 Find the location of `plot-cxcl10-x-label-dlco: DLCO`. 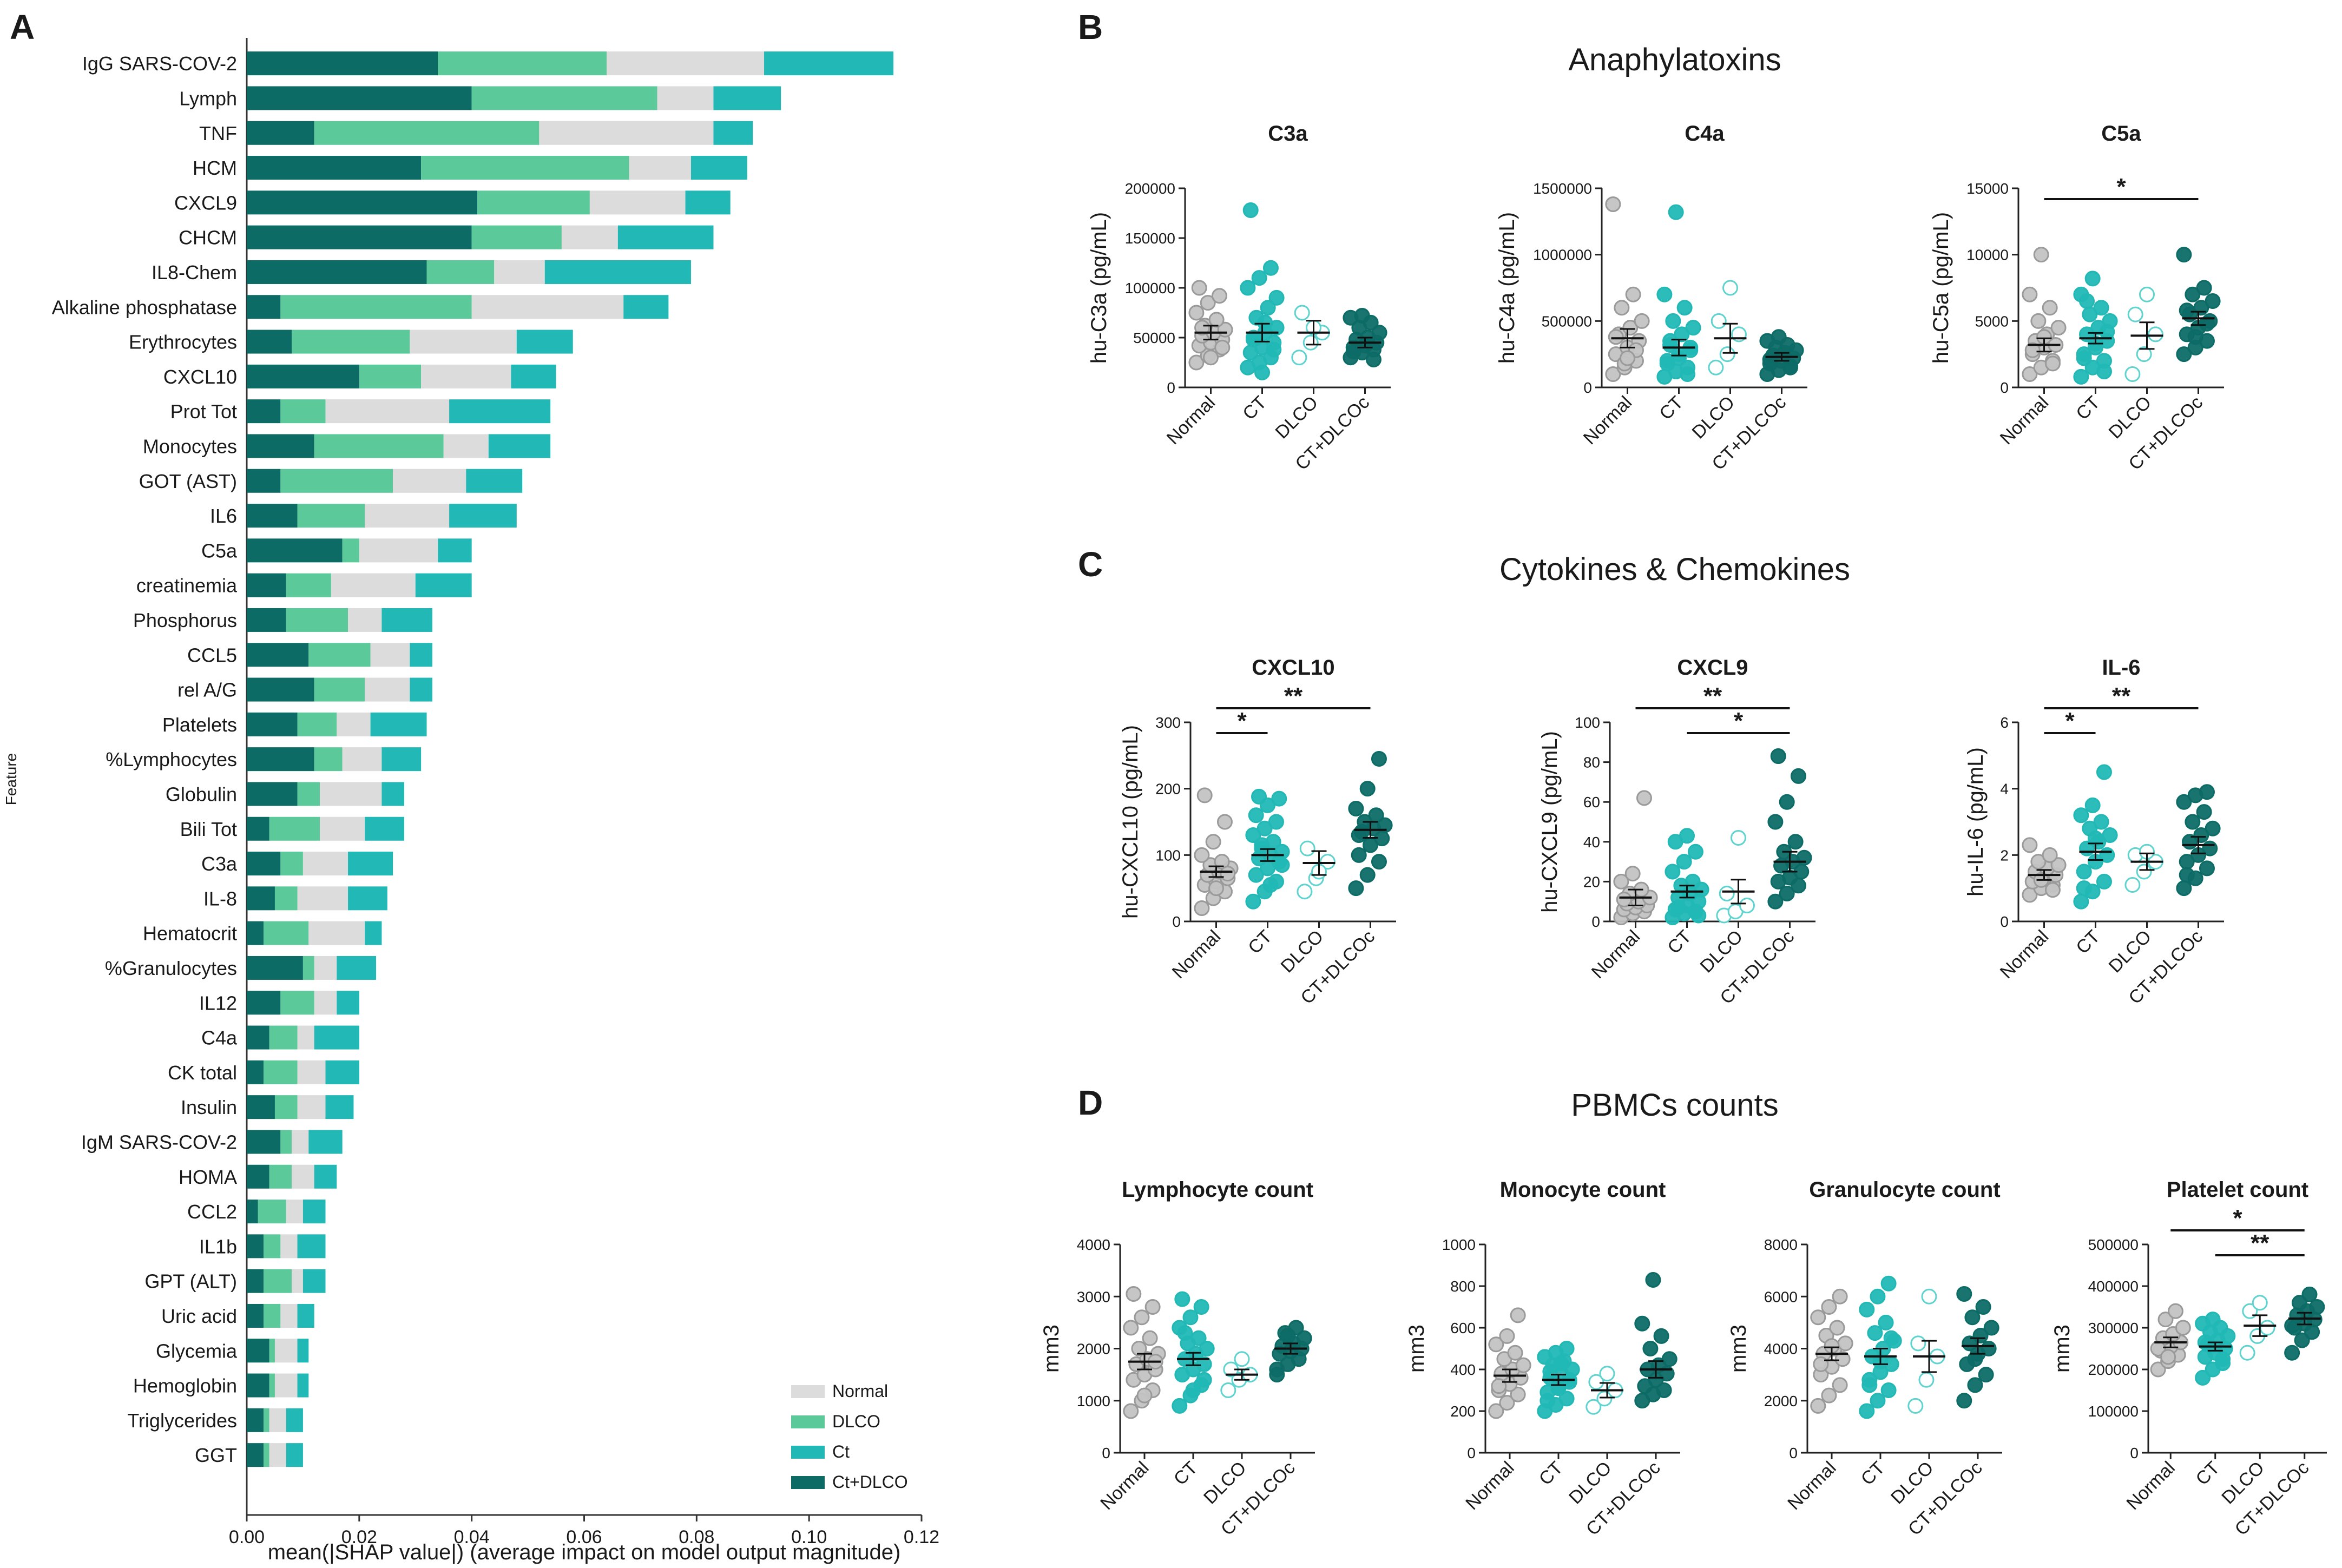

plot-cxcl10-x-label-dlco: DLCO is located at coordinates (1302, 951).